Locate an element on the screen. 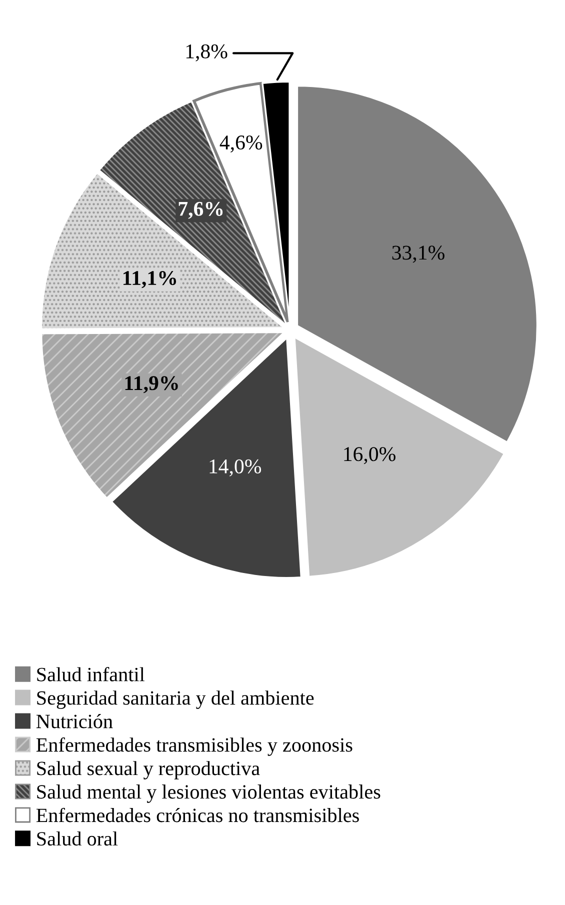  legend-label: Salud mental y lesiones violentas evitables is located at coordinates (208, 793).